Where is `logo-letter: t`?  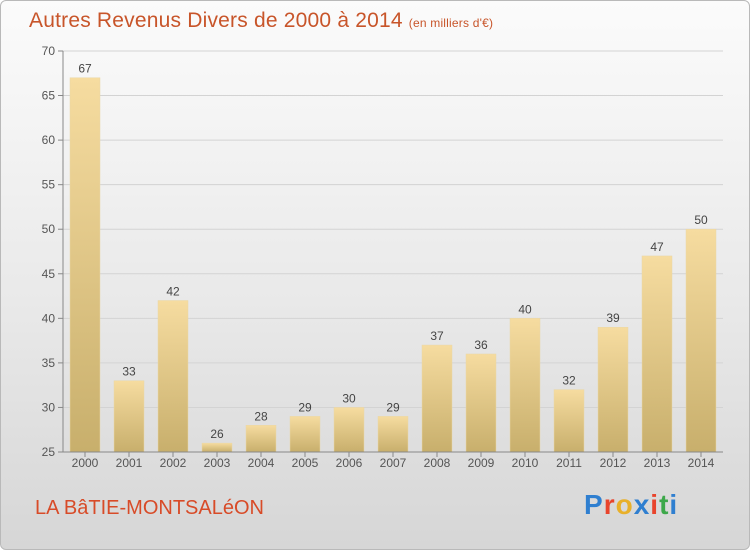
logo-letter: t is located at coordinates (664, 504).